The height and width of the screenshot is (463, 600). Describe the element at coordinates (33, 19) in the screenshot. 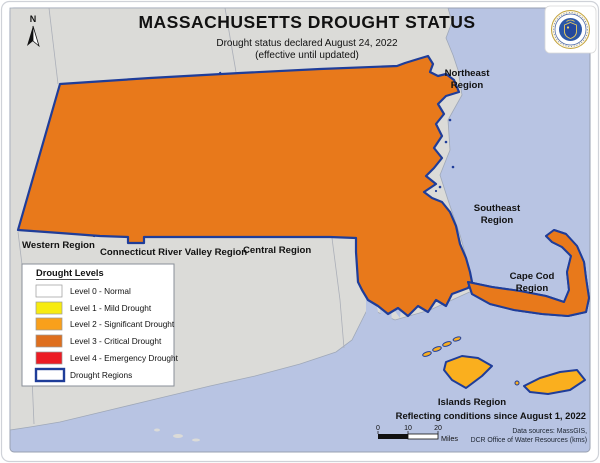

I see `north-arrow-label: N` at that location.